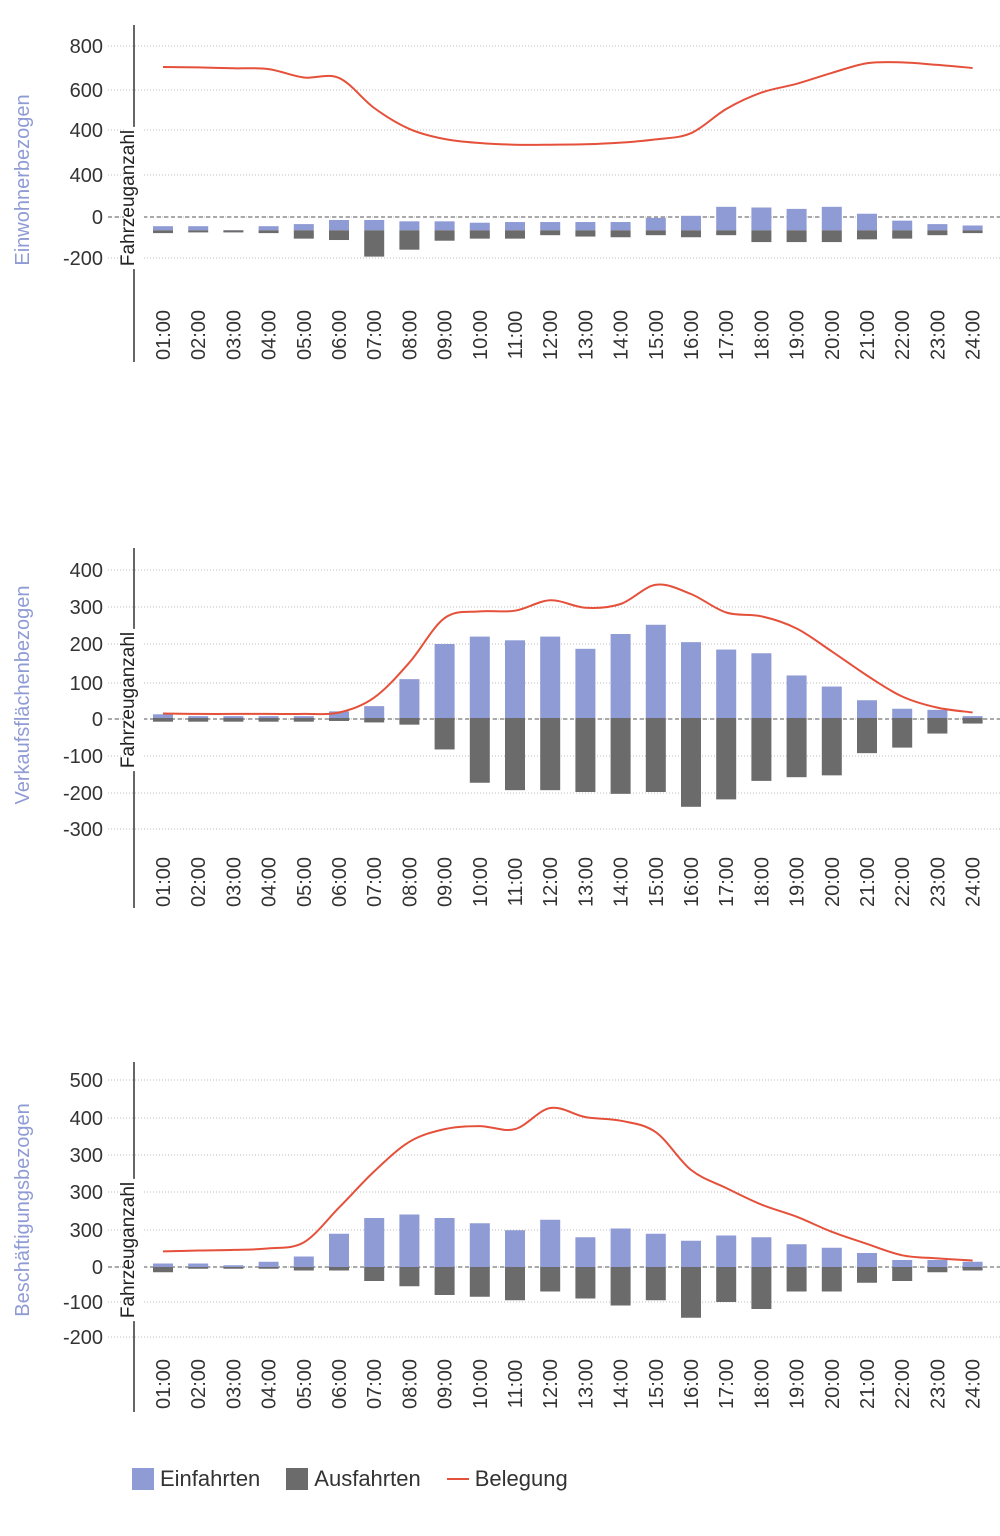 This screenshot has height=1536, width=1000. I want to click on y-tick-label: 800, so click(86, 47).